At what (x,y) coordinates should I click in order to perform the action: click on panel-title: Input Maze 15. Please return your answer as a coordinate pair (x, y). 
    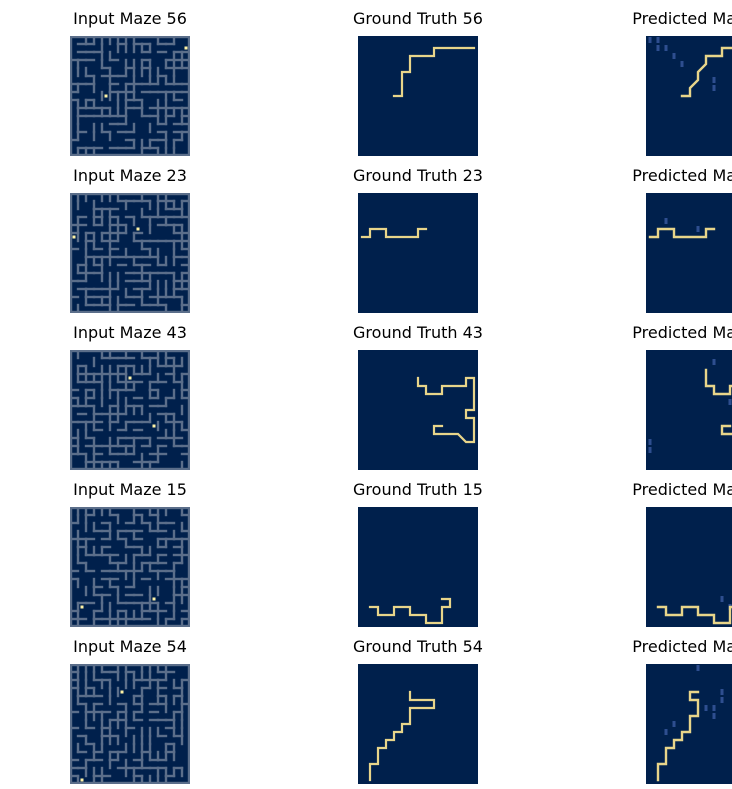
    Looking at the image, I should click on (130, 490).